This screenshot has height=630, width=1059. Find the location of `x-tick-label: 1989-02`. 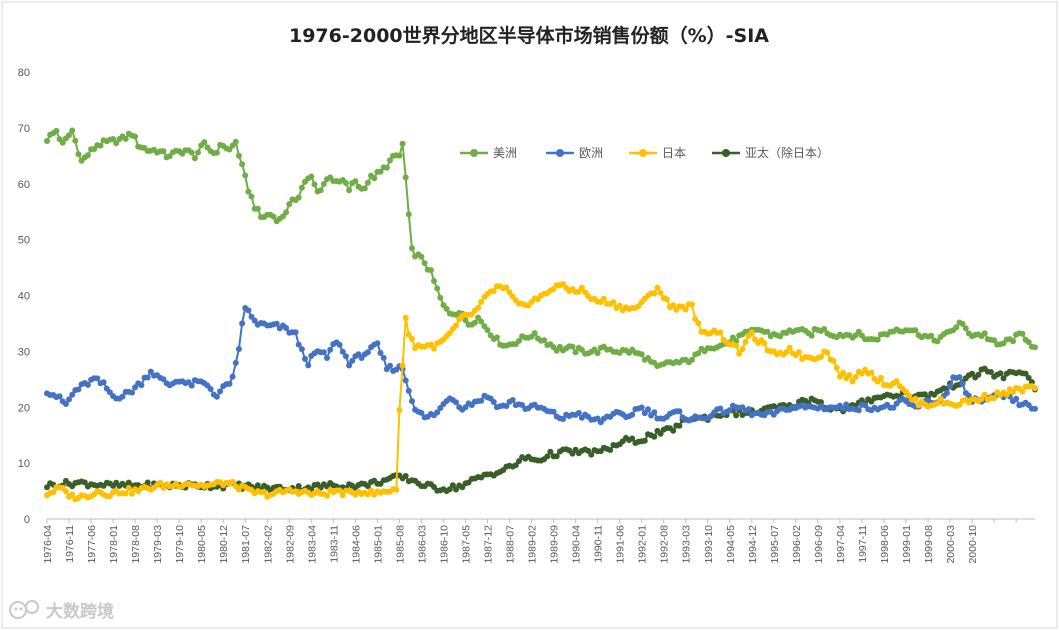

x-tick-label: 1989-02 is located at coordinates (533, 544).